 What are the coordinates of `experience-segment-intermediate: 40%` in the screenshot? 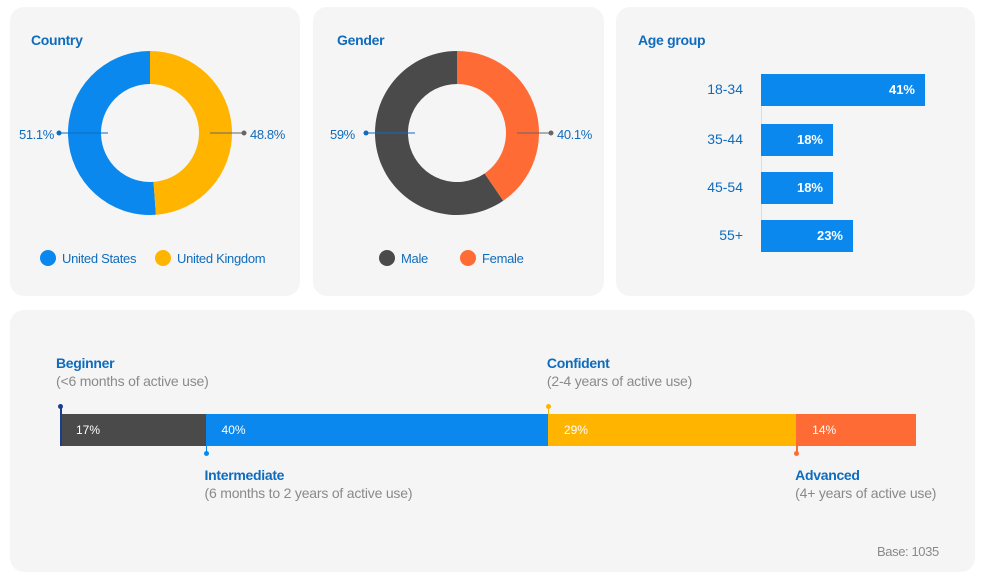 It's located at (376, 430).